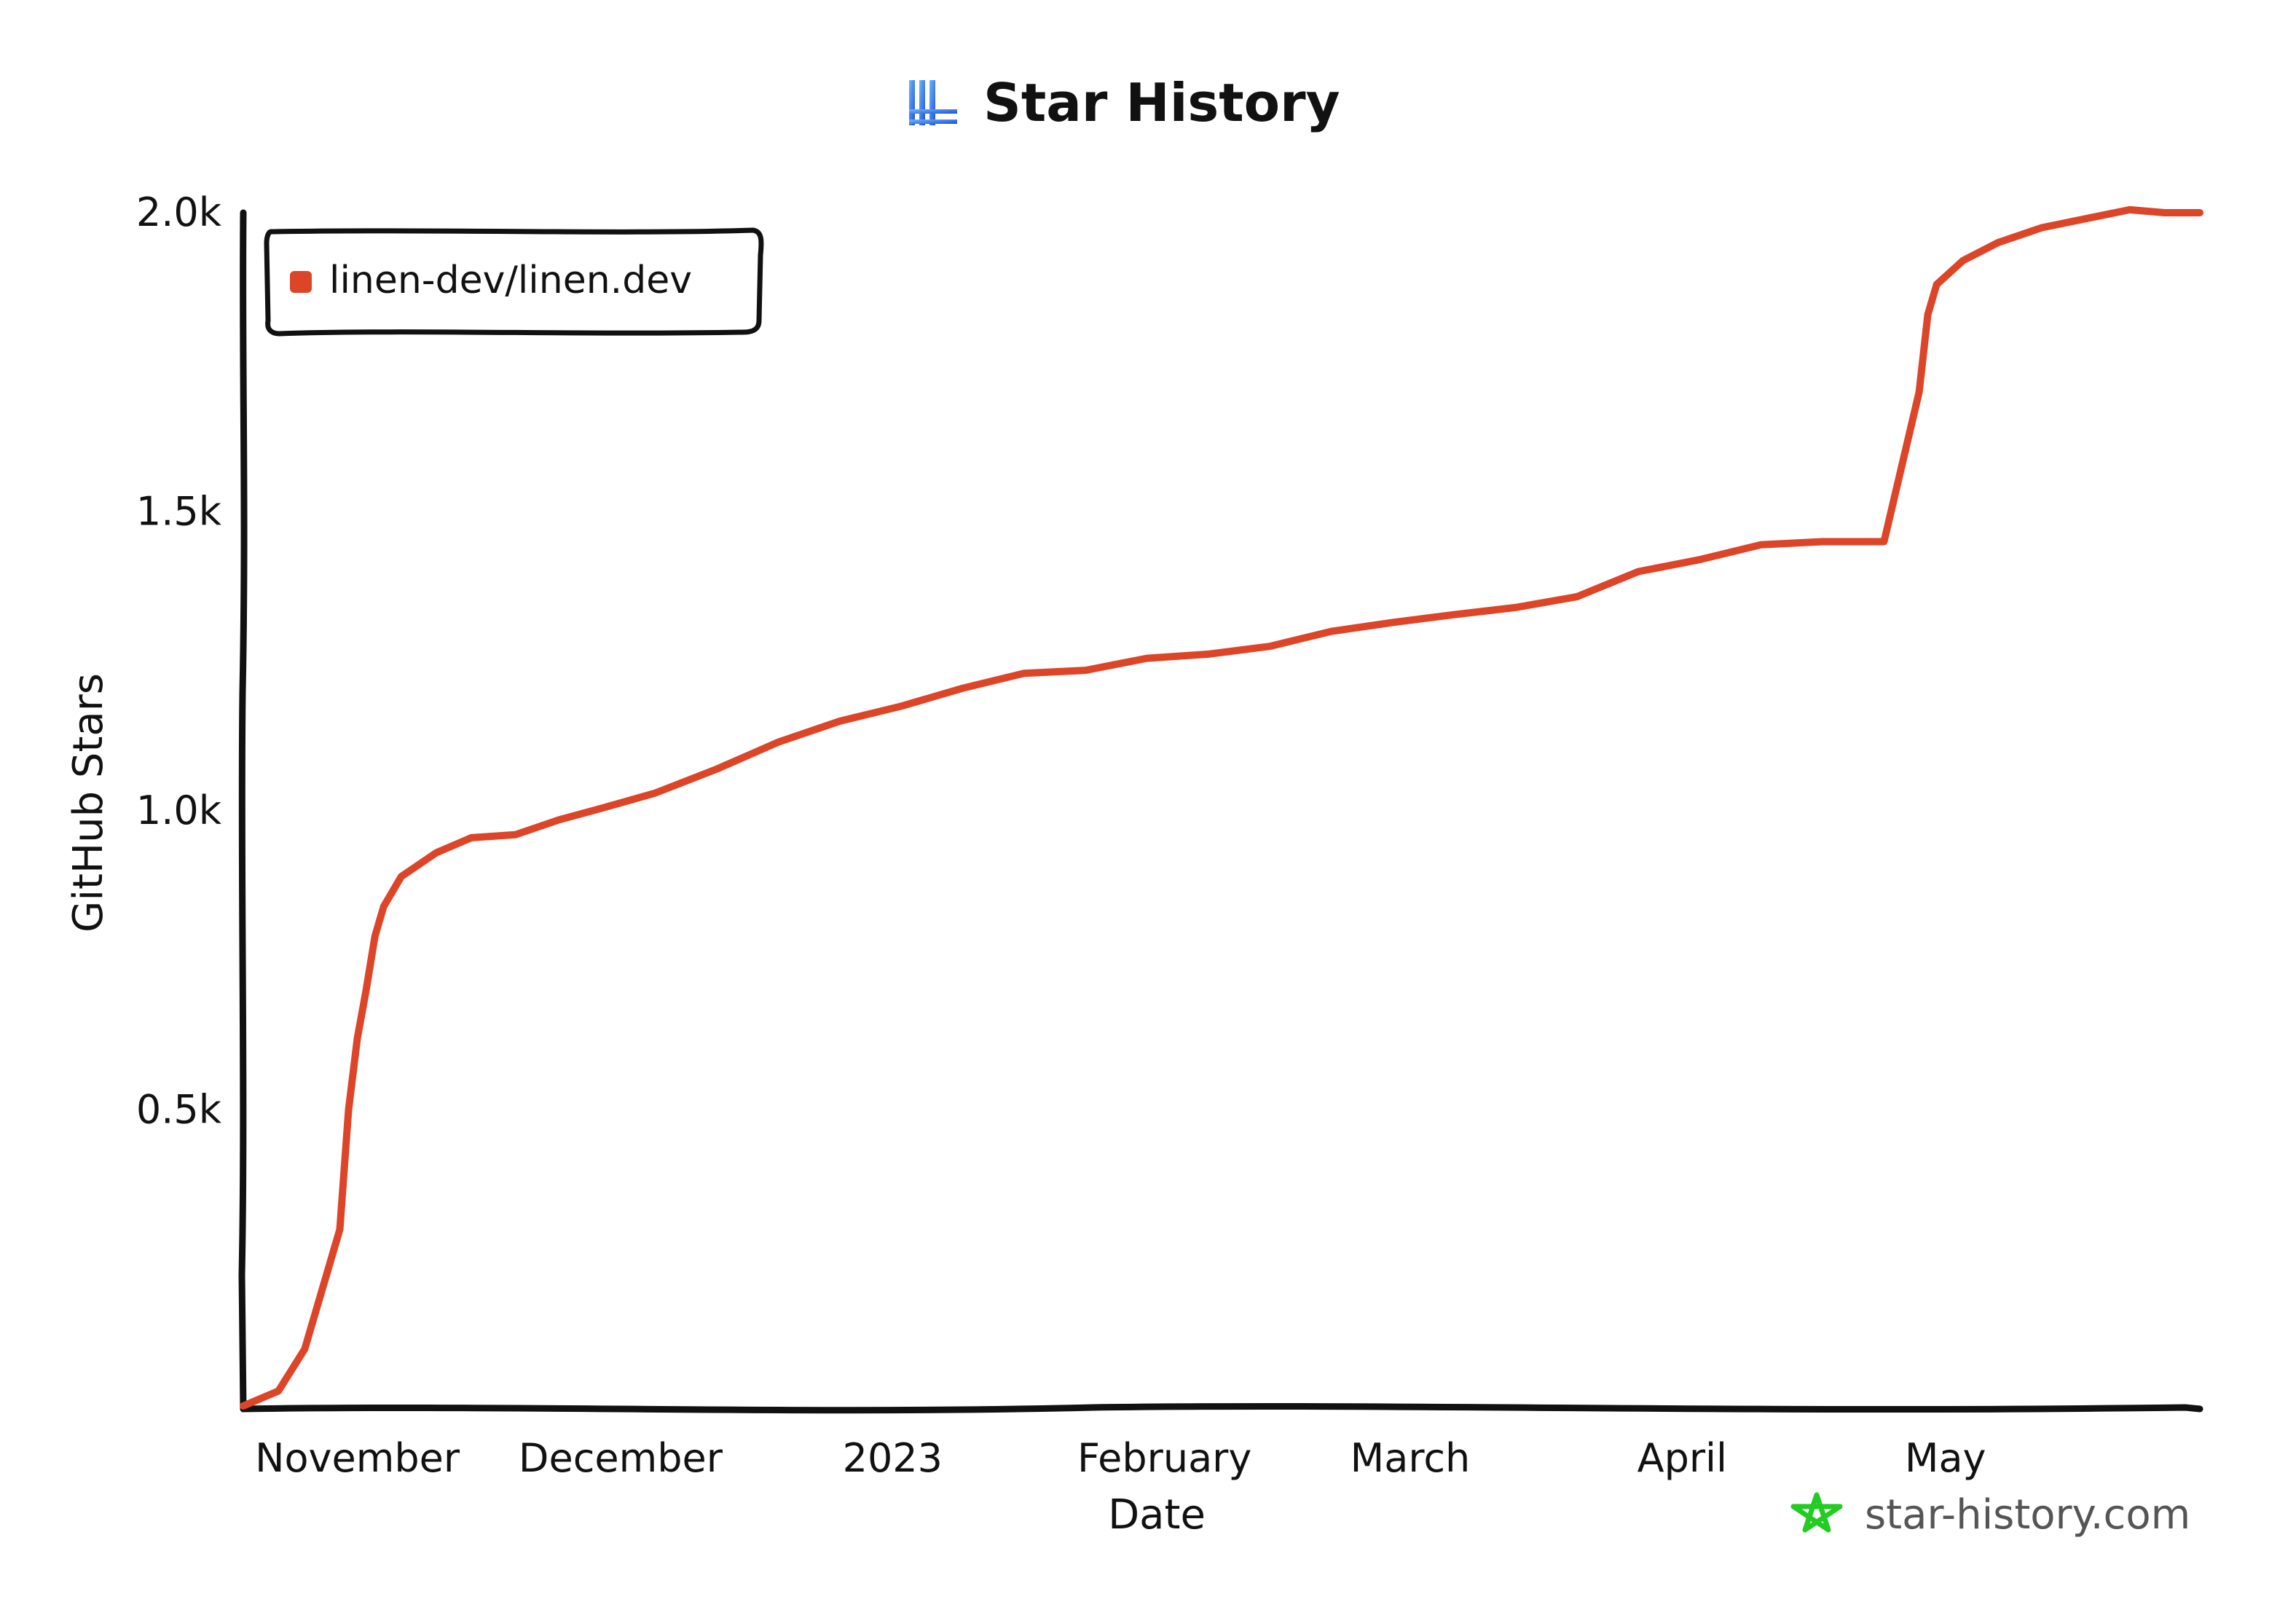 This screenshot has width=2296, height=1610. I want to click on y-axis-line, so click(243, 811).